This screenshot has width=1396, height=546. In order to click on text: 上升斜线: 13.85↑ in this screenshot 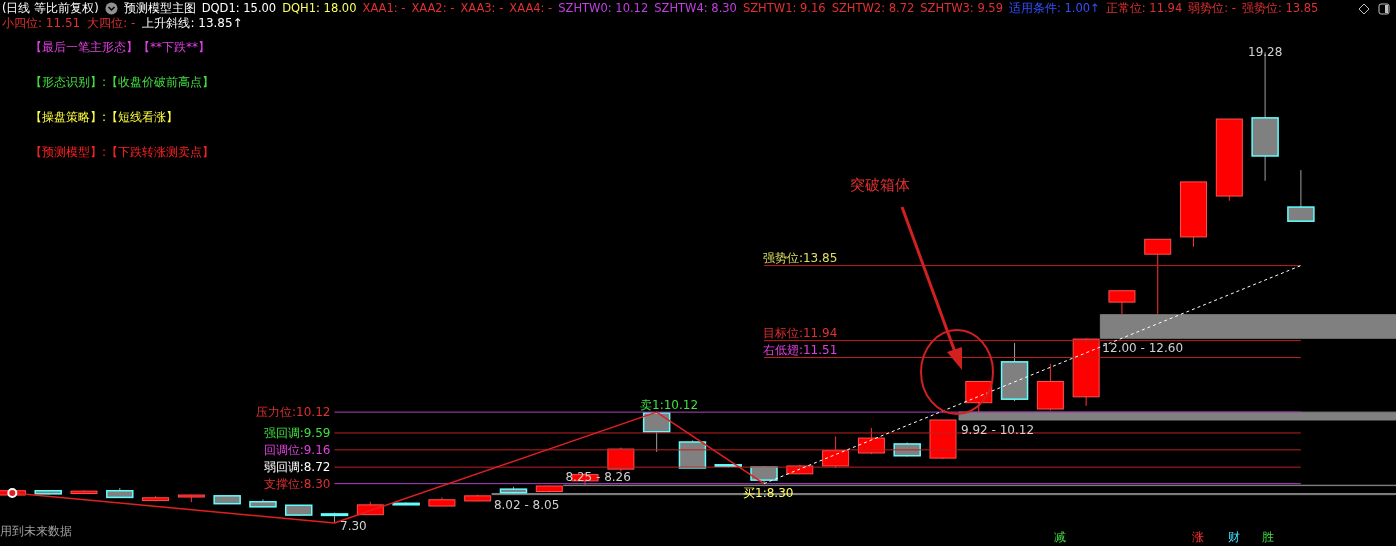, I will do `click(192, 23)`.